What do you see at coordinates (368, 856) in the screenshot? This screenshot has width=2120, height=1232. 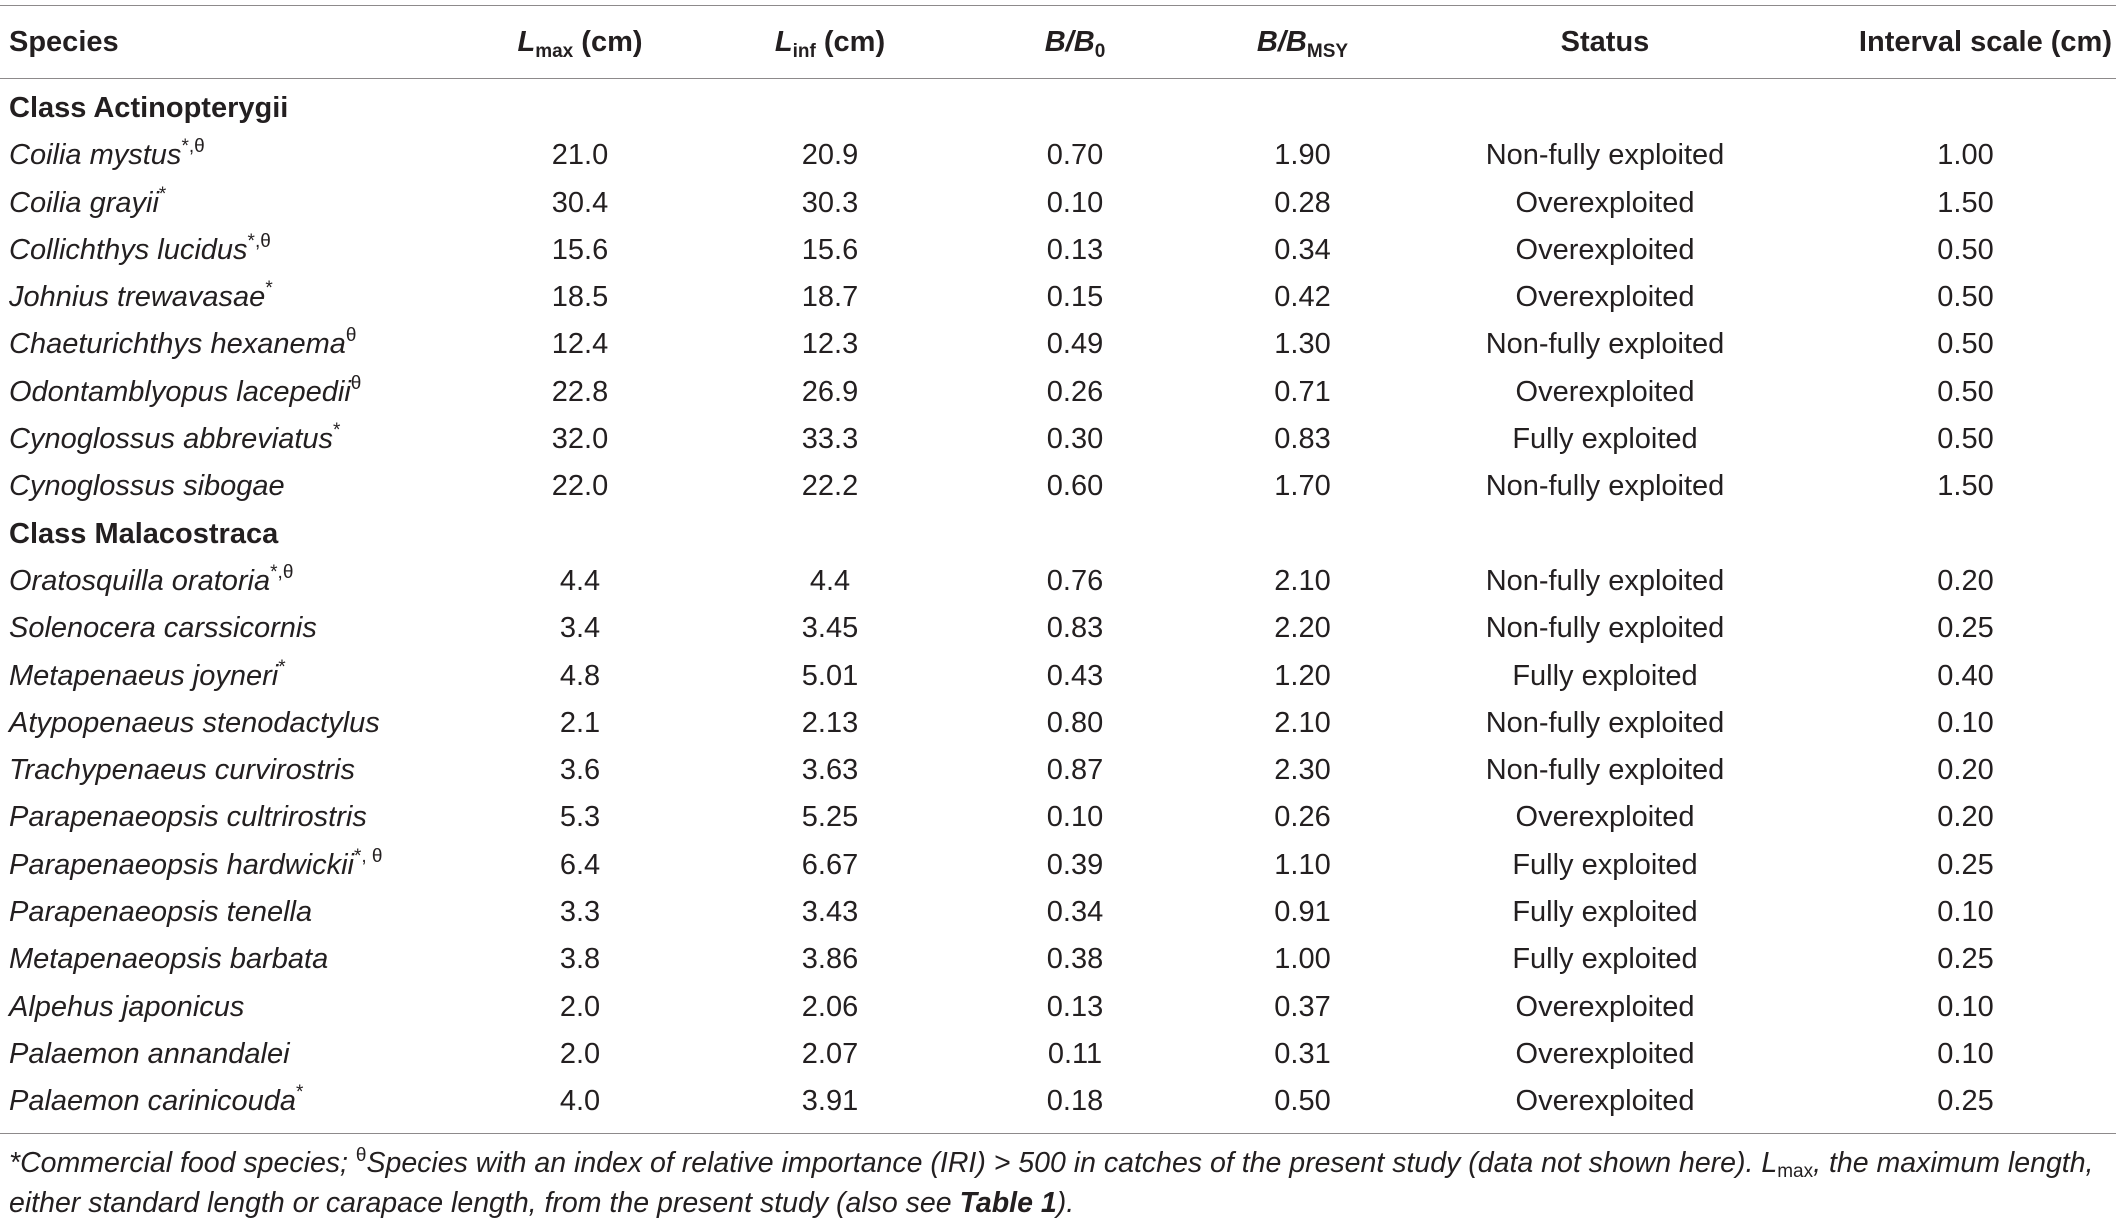 I see `species-footnote-mark: *, θ` at bounding box center [368, 856].